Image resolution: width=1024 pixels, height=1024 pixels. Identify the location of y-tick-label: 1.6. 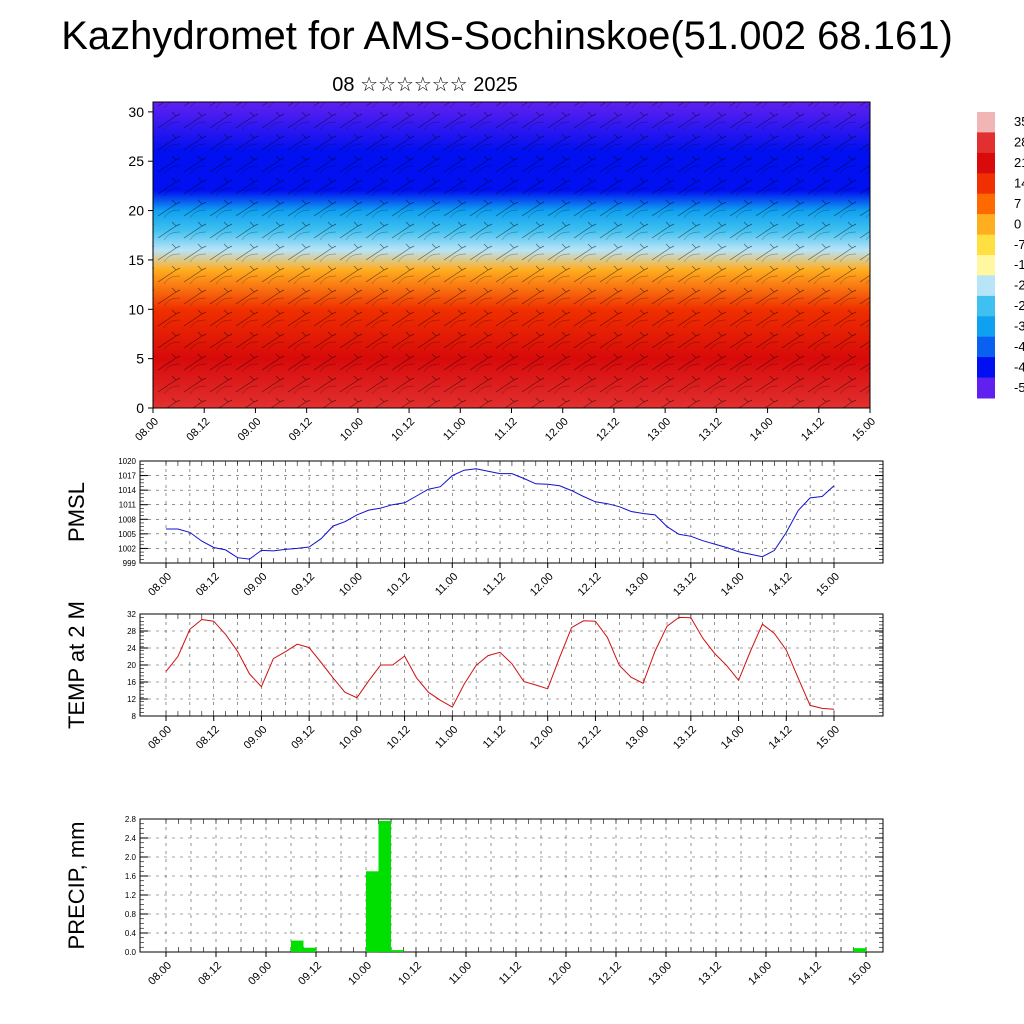
(131, 876).